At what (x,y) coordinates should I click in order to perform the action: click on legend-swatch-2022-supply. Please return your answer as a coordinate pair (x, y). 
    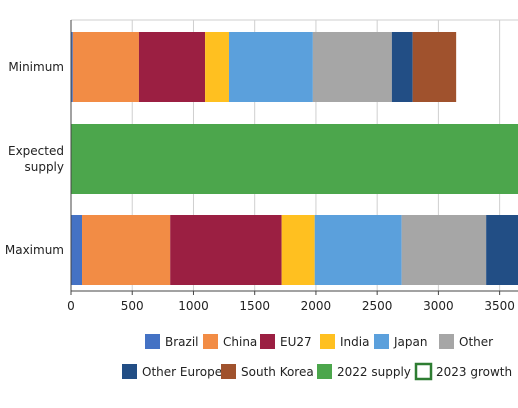
    Looking at the image, I should click on (324, 371).